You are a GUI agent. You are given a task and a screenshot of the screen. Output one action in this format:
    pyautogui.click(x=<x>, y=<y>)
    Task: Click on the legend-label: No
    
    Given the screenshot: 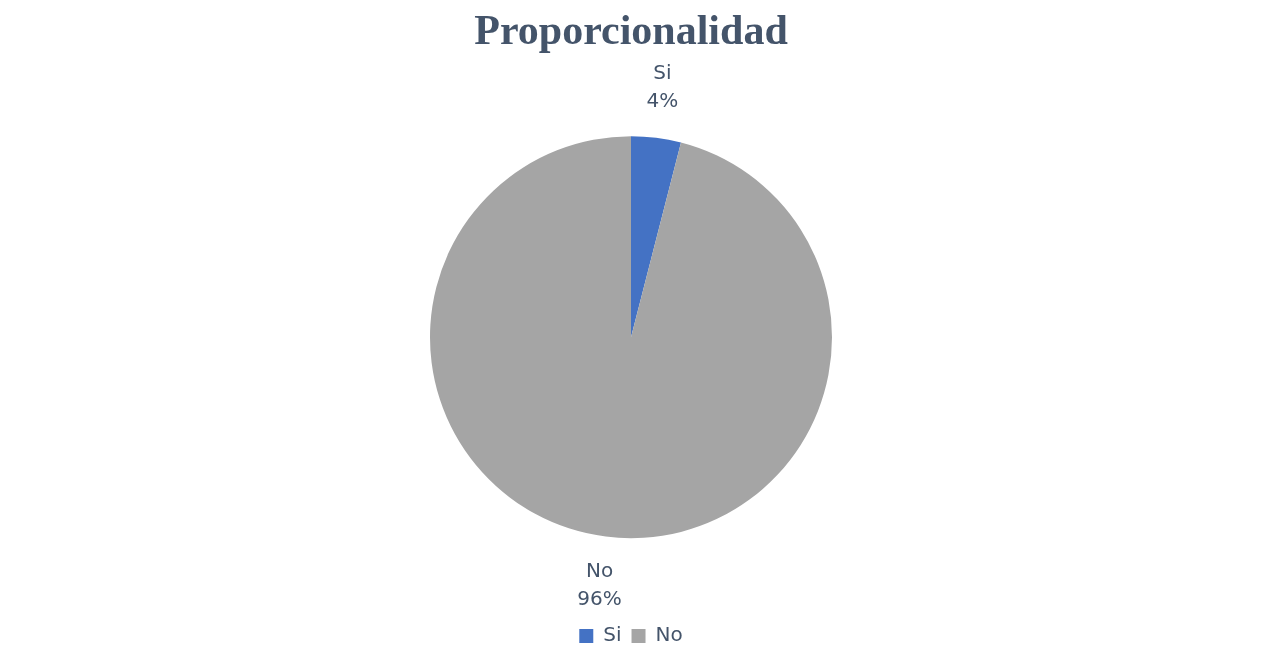 What is the action you would take?
    pyautogui.click(x=669, y=634)
    